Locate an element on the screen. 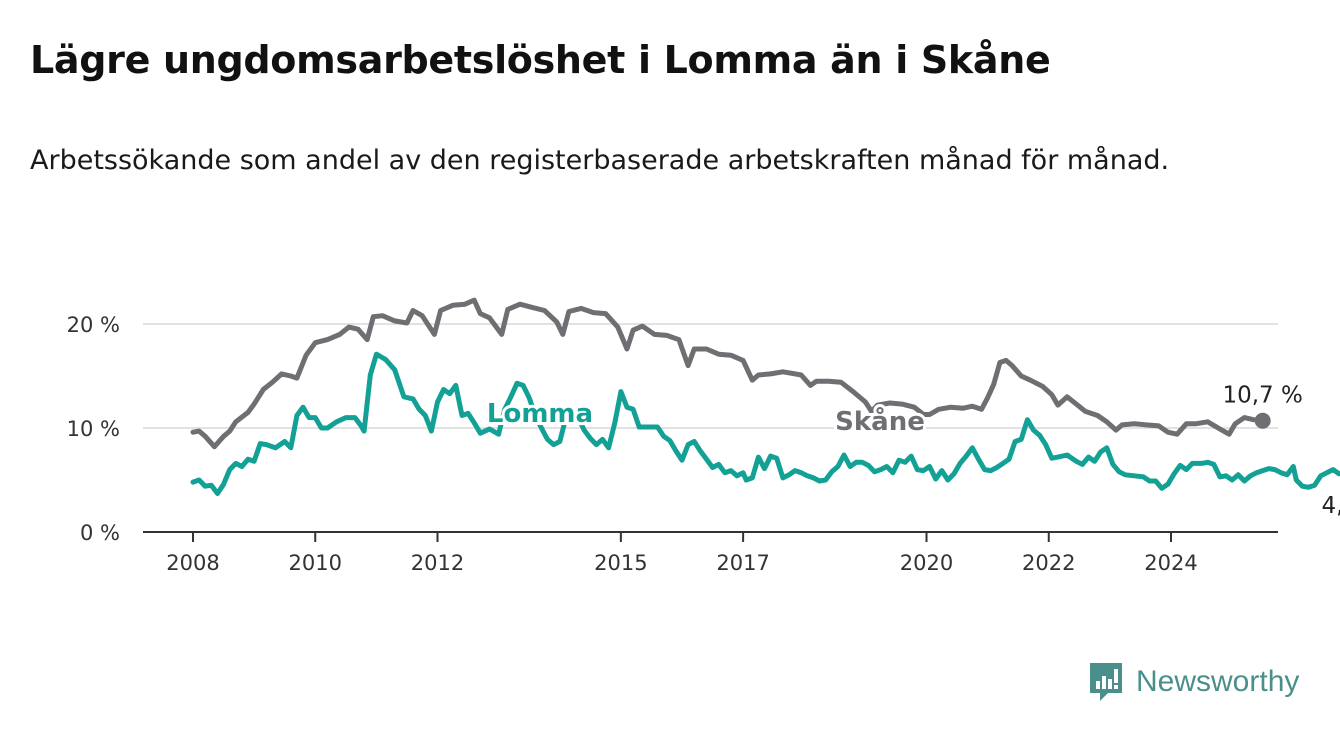 The height and width of the screenshot is (734, 1340). y-tick-label: 10 % is located at coordinates (93, 429).